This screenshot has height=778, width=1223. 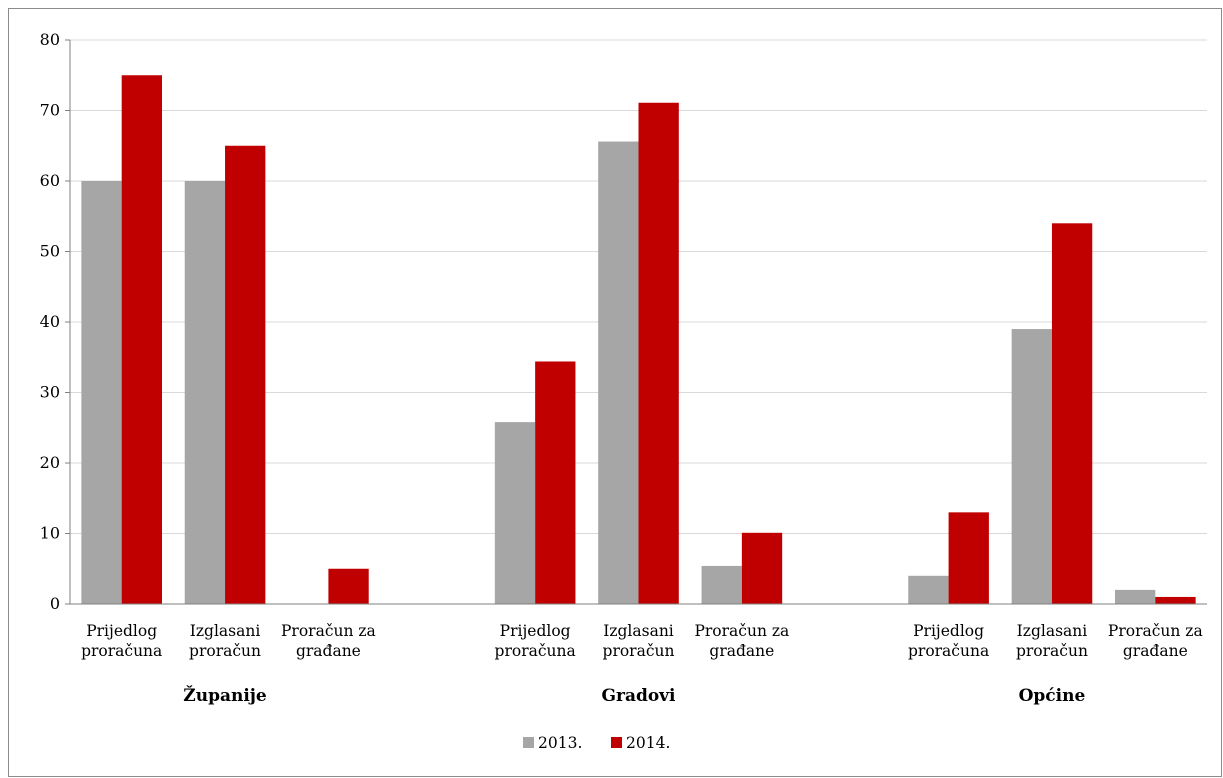 What do you see at coordinates (50, 110) in the screenshot?
I see `y-tick-label: 70` at bounding box center [50, 110].